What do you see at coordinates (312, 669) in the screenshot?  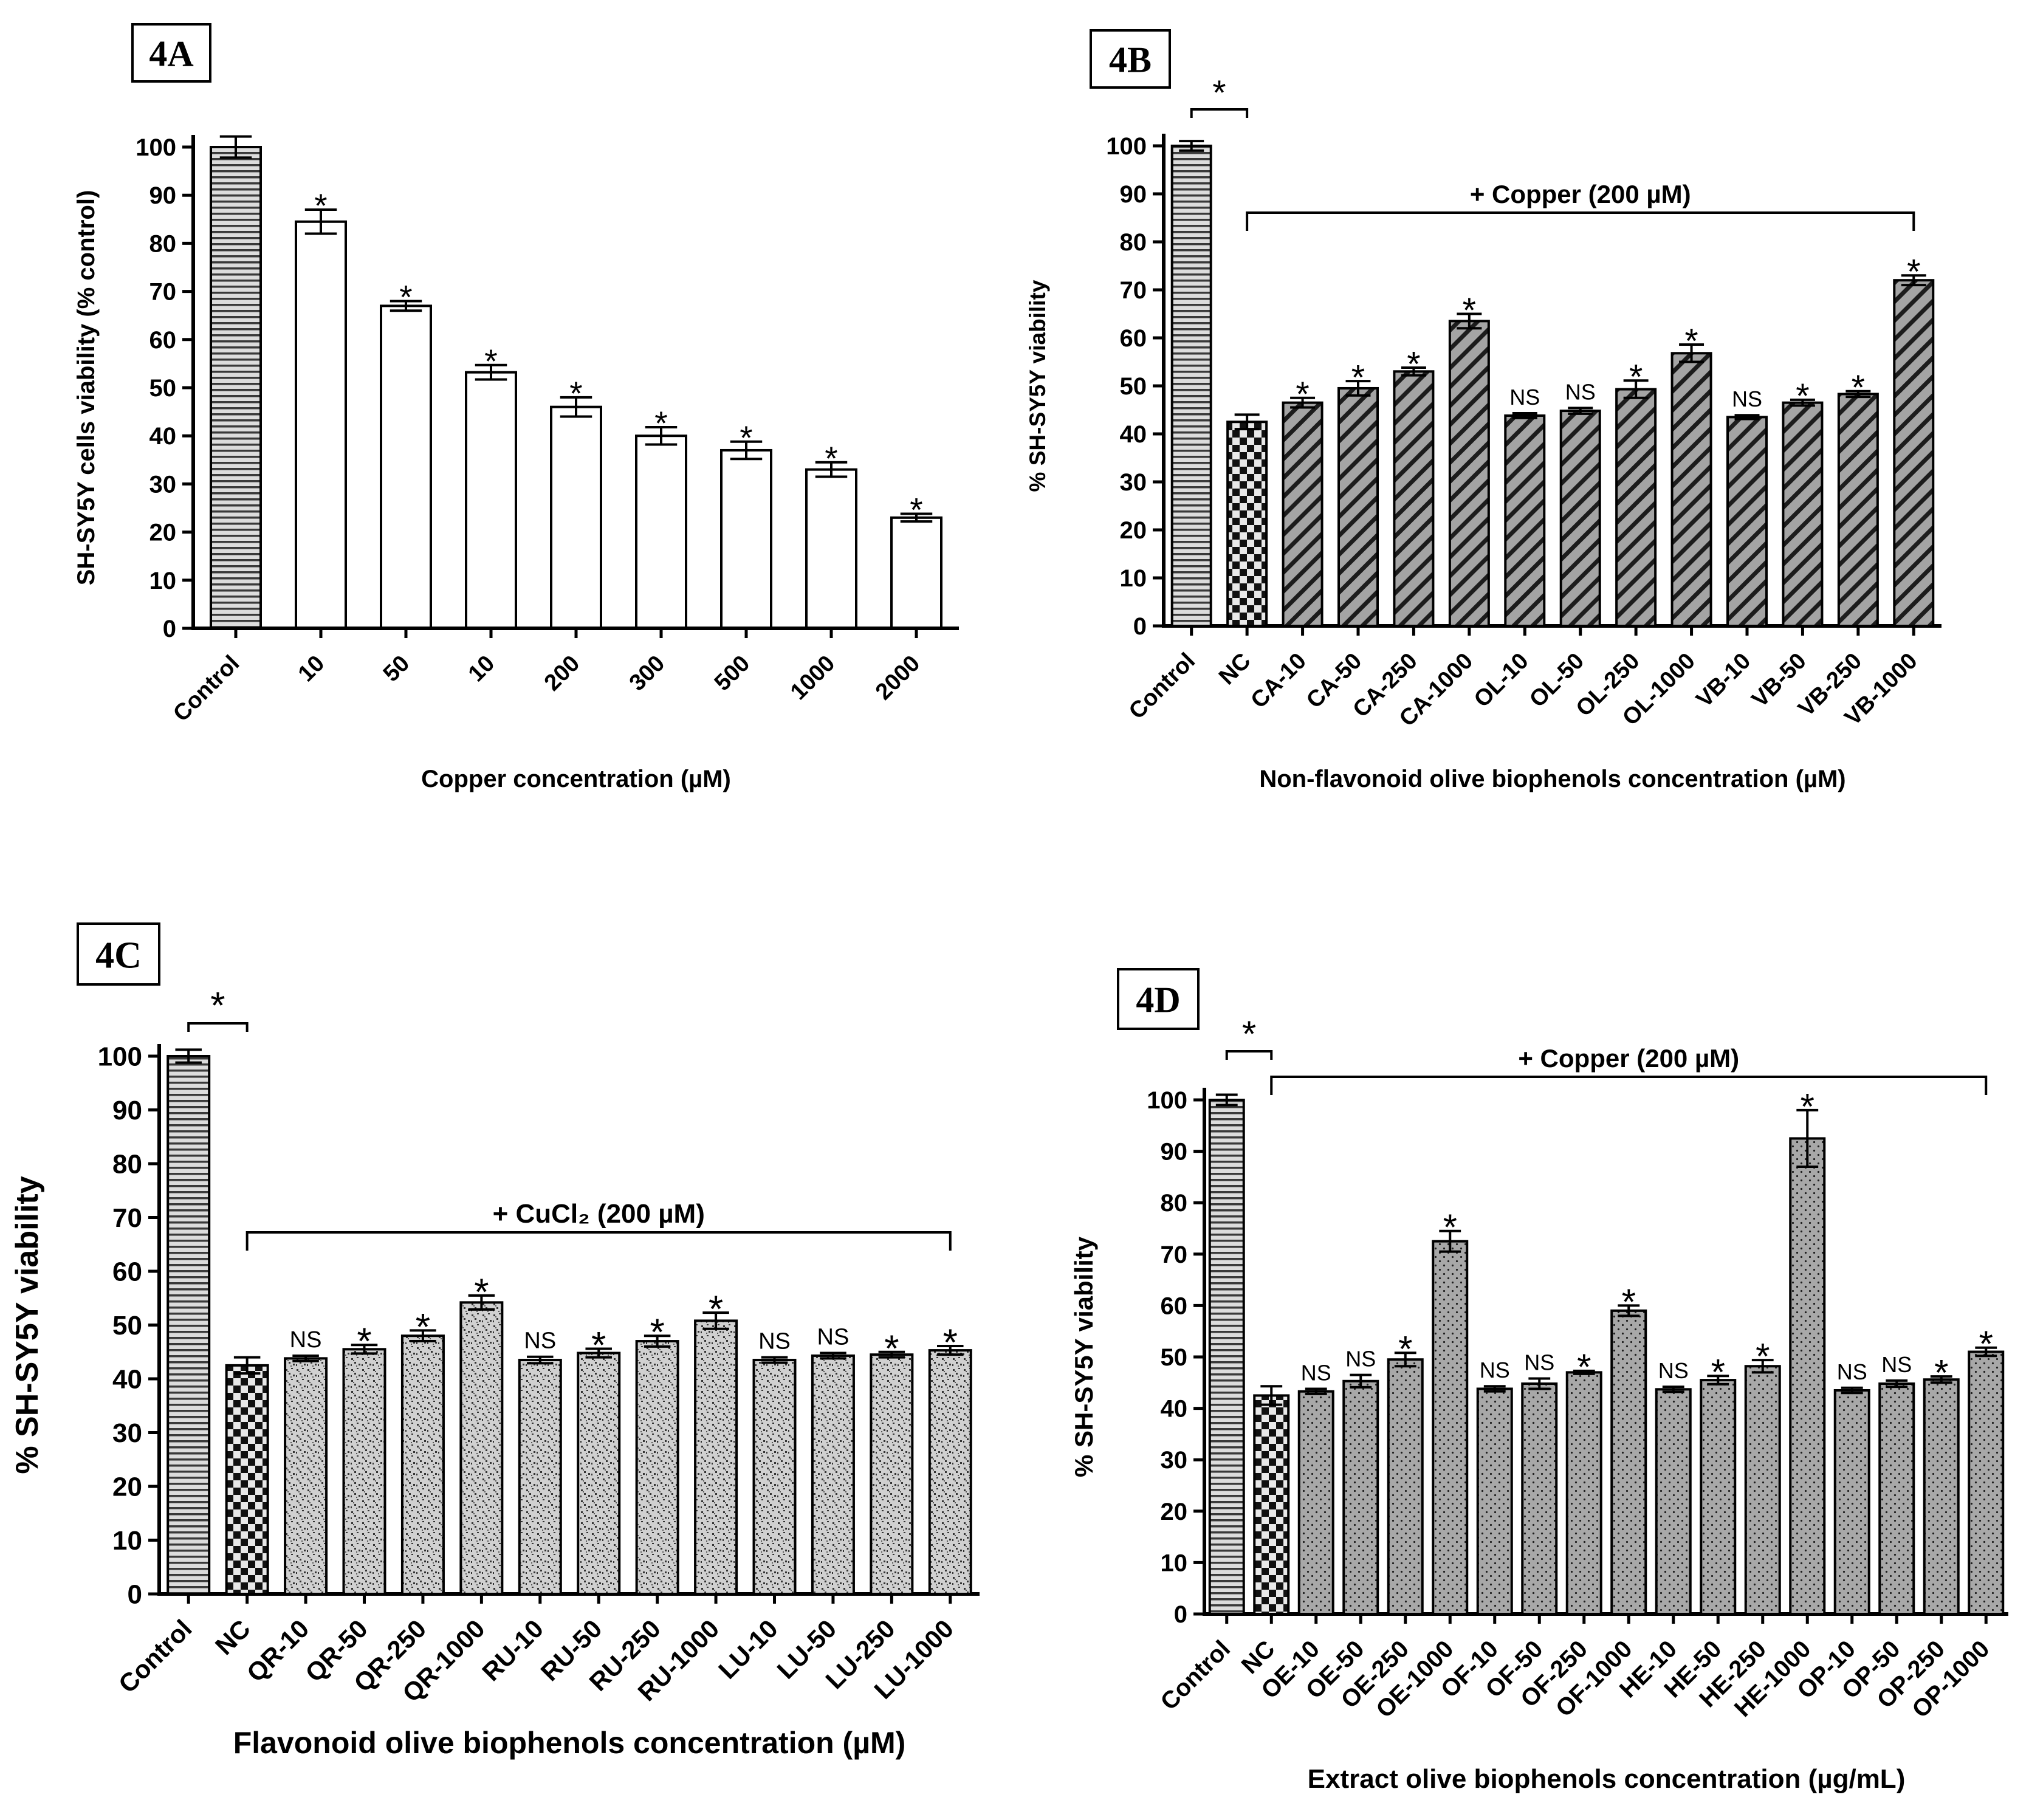 I see `x-tick-label: 10` at bounding box center [312, 669].